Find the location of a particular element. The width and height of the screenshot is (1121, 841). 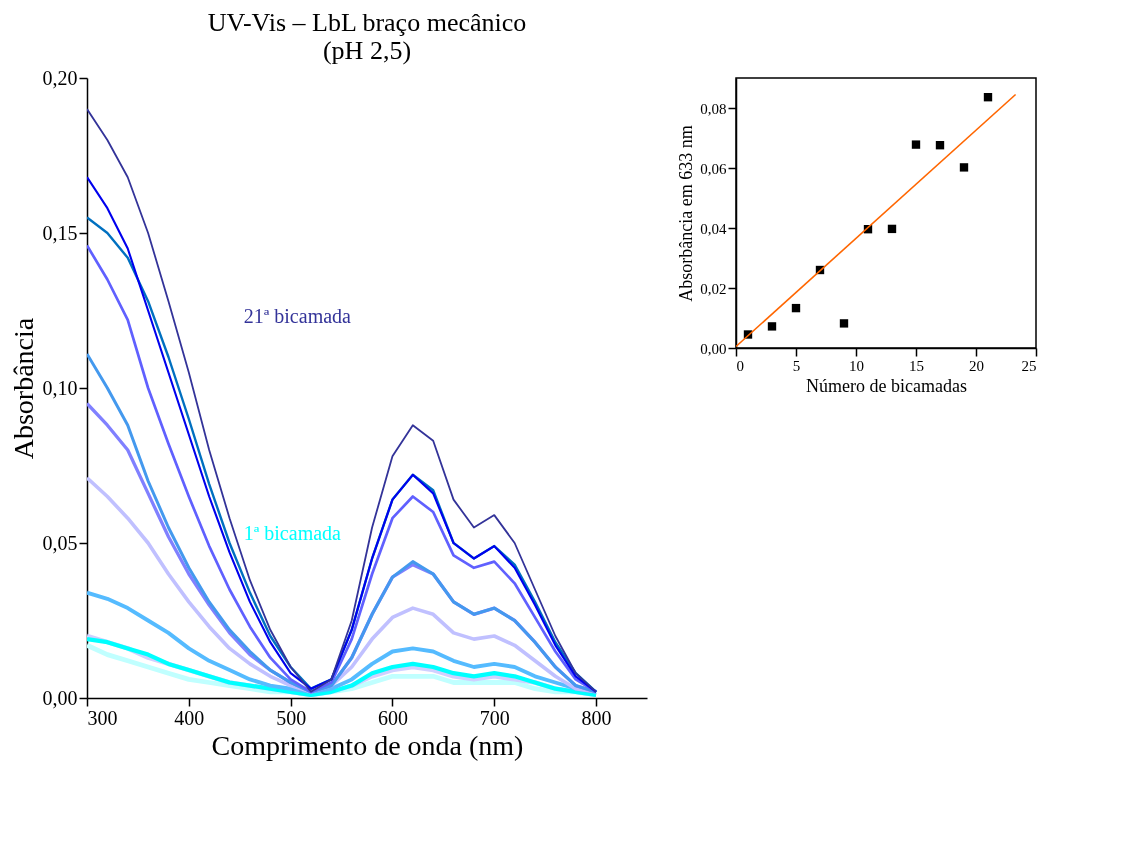

x-tick-label: 500 is located at coordinates (291, 717).